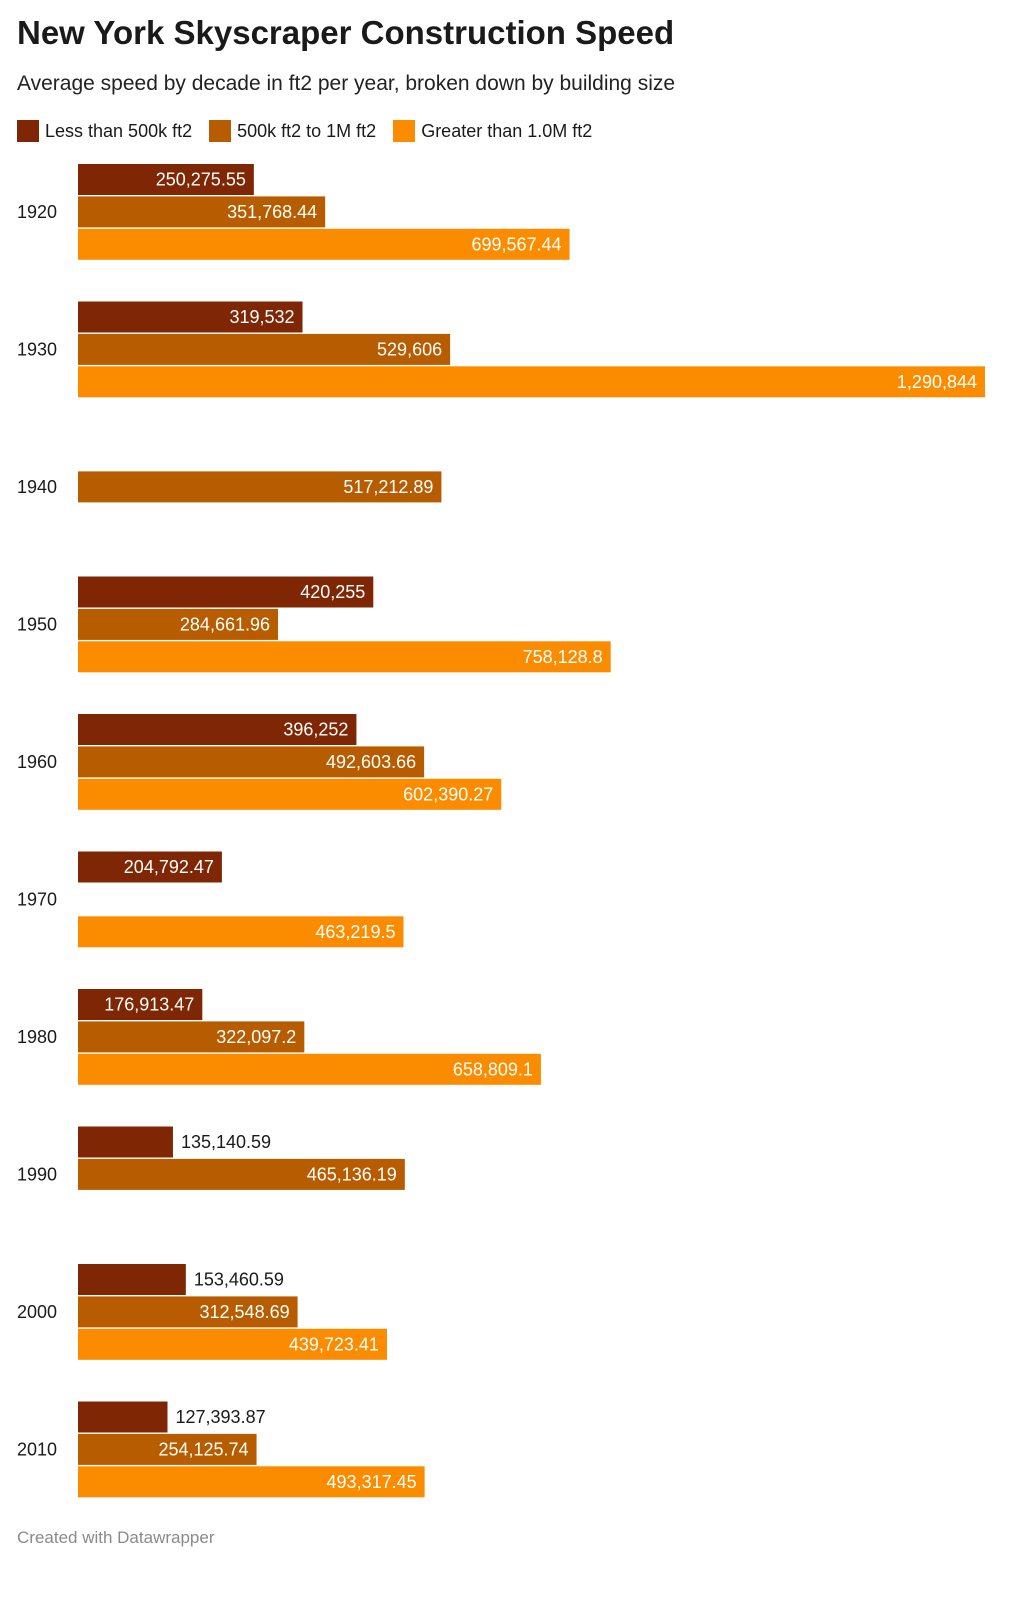 The image size is (1023, 1600). What do you see at coordinates (404, 131) in the screenshot?
I see `legend-swatch-large` at bounding box center [404, 131].